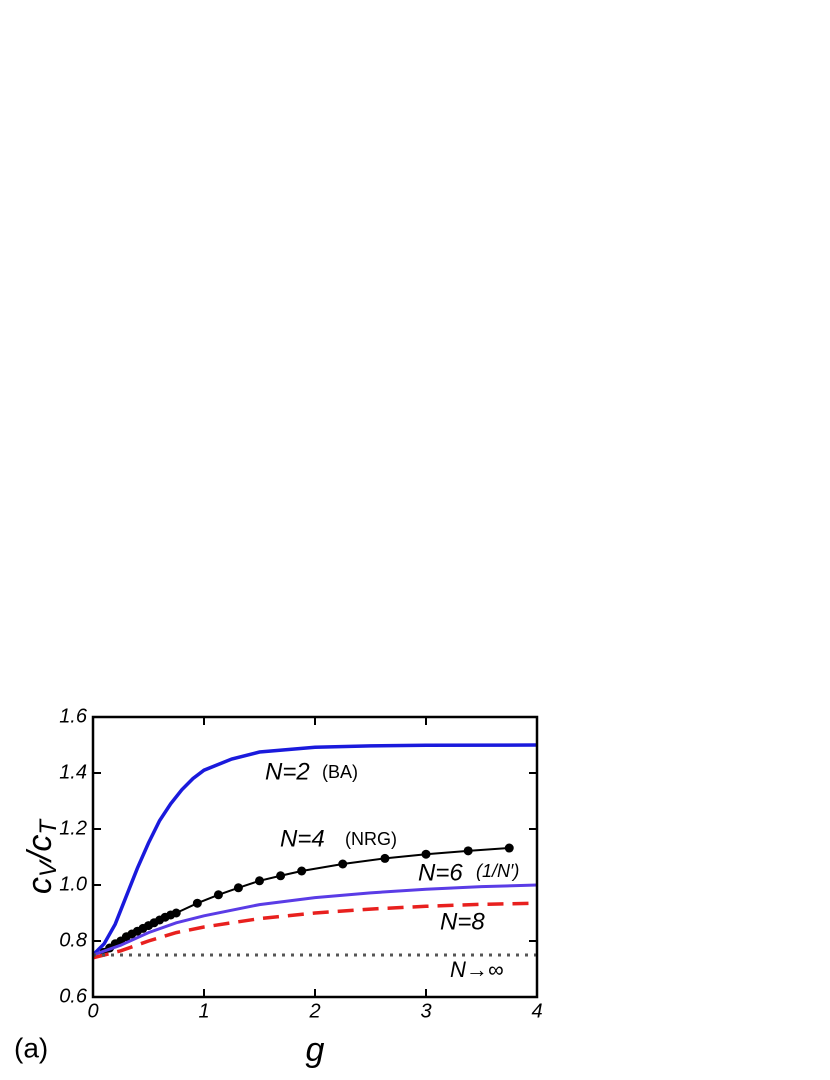  Describe the element at coordinates (477, 969) in the screenshot. I see `annotation: N→∞` at that location.